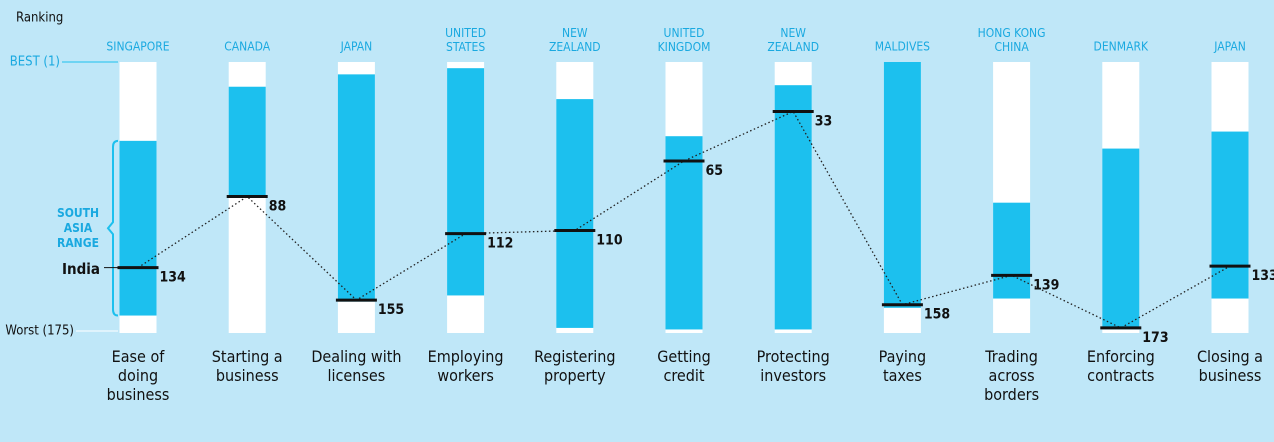  What do you see at coordinates (466, 366) in the screenshot?
I see `x-tick-label: Employing workers` at bounding box center [466, 366].